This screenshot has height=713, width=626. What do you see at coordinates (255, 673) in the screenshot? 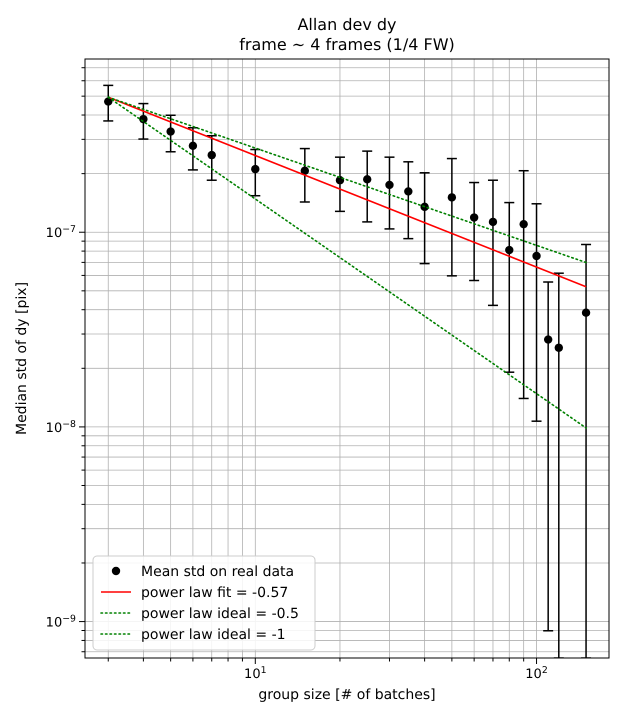
I see `x-tick-label: 10$^{1}$` at bounding box center [255, 673].